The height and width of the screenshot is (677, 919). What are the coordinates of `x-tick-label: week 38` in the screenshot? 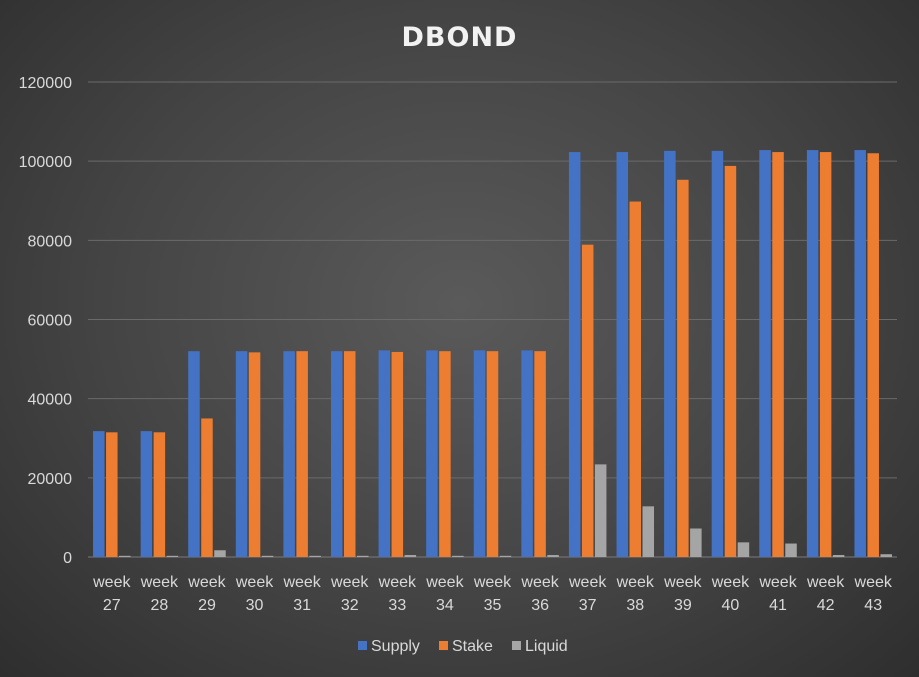 It's located at (635, 594).